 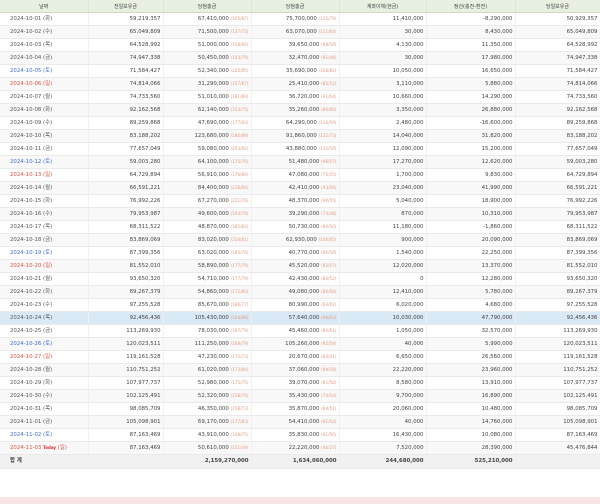 What do you see at coordinates (239, 70) in the screenshot?
I see `row-win-count: (225/85)` at bounding box center [239, 70].